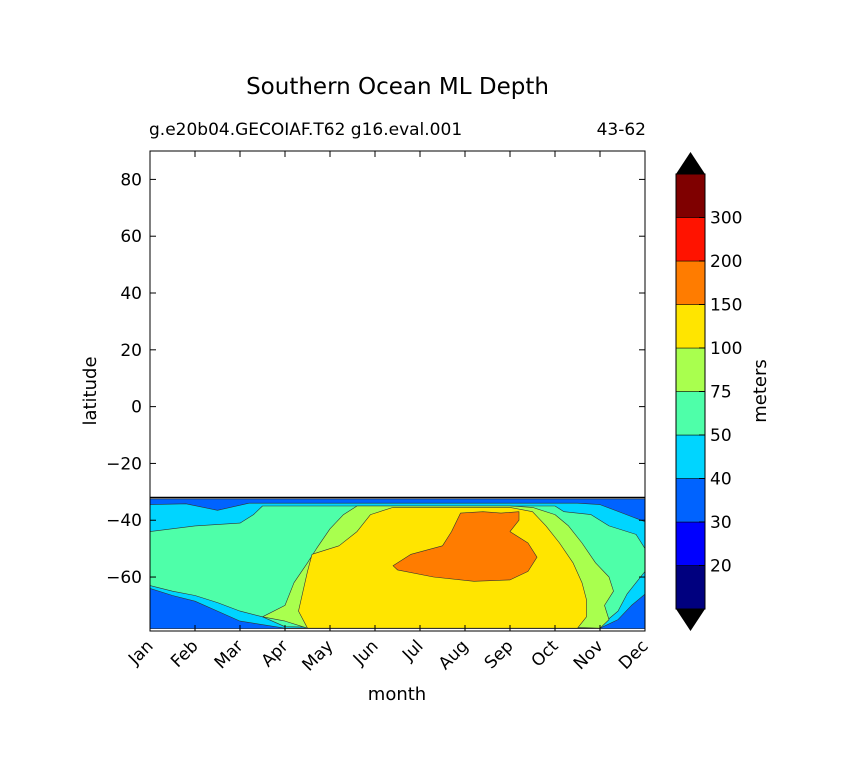 This screenshot has height=783, width=850. Describe the element at coordinates (545, 653) in the screenshot. I see `x-tick-label: Oct` at that location.